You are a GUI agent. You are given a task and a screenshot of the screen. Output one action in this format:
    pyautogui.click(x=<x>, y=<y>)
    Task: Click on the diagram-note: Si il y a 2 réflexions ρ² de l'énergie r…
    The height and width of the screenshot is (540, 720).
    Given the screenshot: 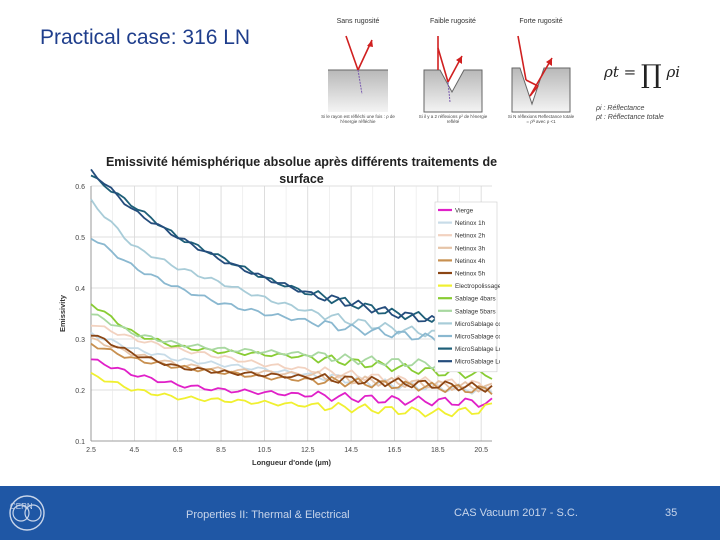 What is the action you would take?
    pyautogui.click(x=453, y=119)
    